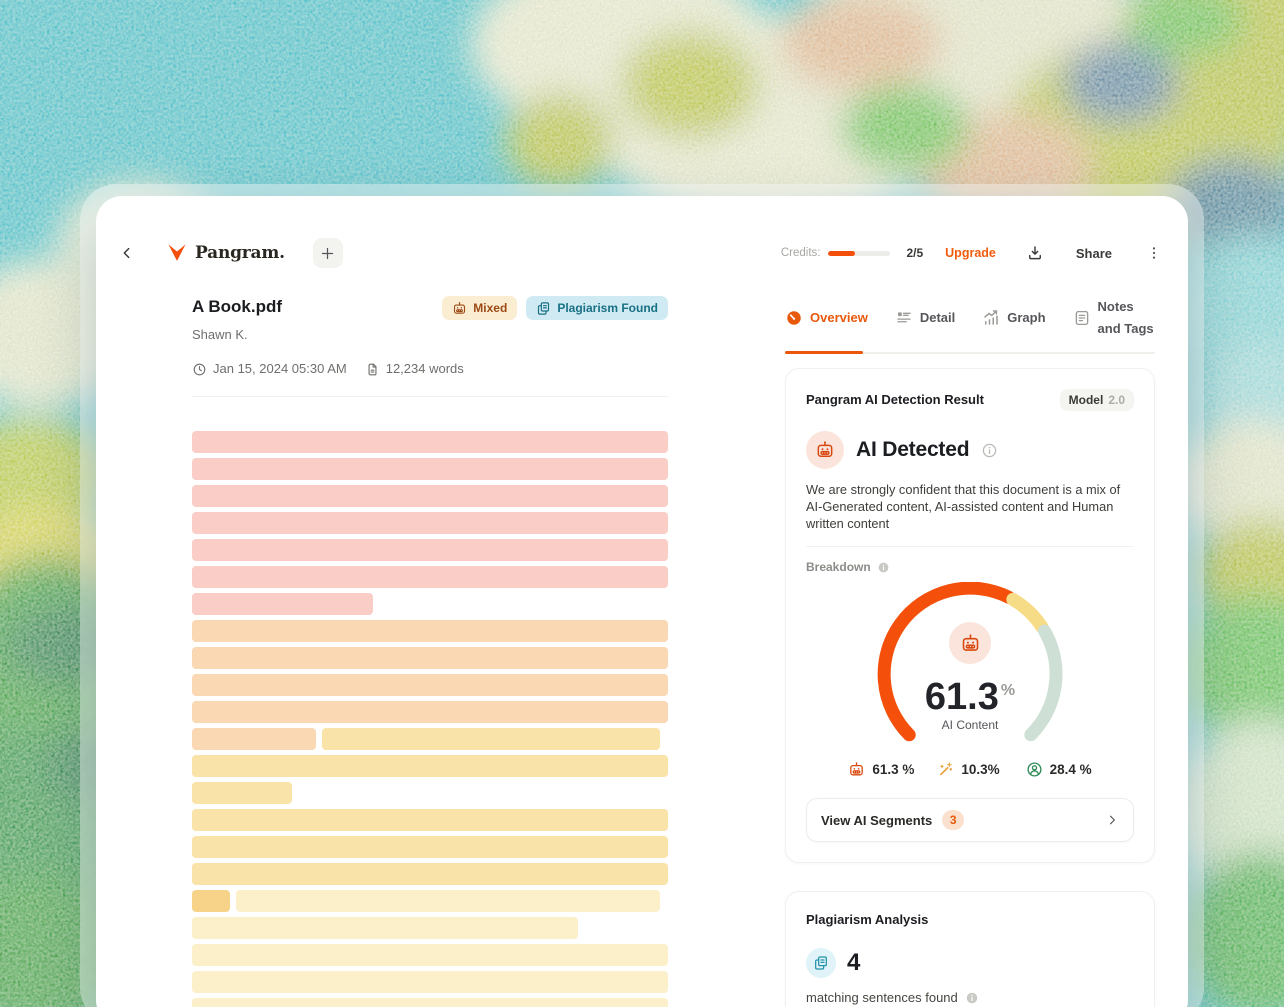 The width and height of the screenshot is (1284, 1007). I want to click on document-word-count: 12,234 words, so click(414, 369).